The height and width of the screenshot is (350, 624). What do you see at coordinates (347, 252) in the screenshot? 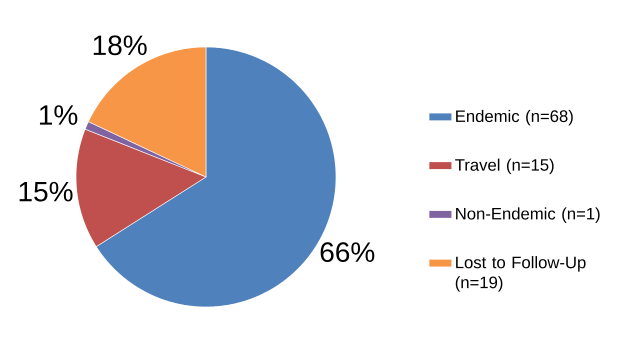
I see `data-label: 66%` at bounding box center [347, 252].